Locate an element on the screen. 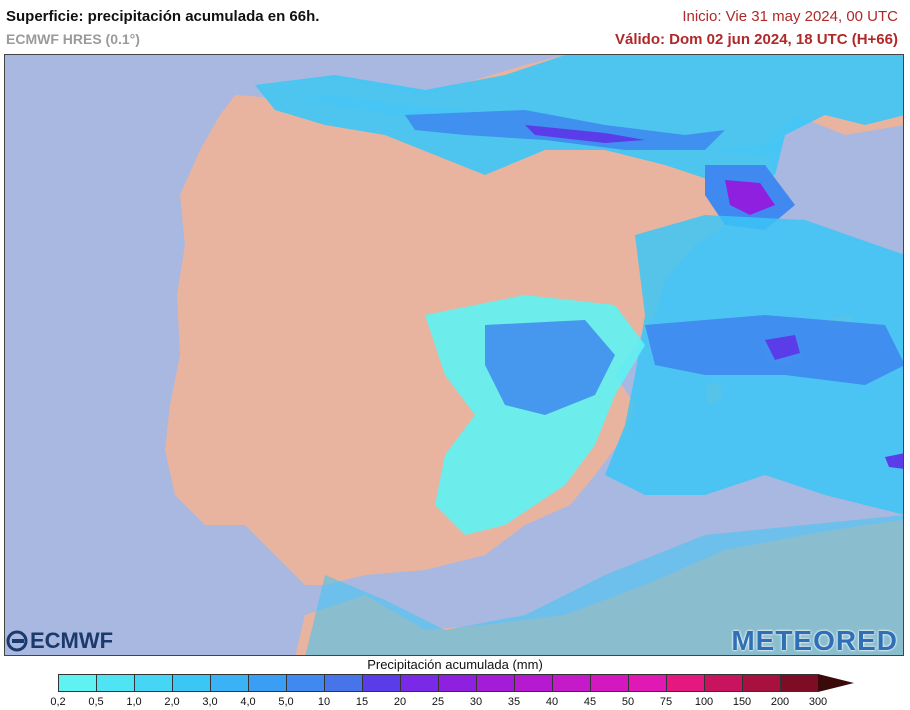  ecmwf-logo-text: ECMWF is located at coordinates (72, 640).